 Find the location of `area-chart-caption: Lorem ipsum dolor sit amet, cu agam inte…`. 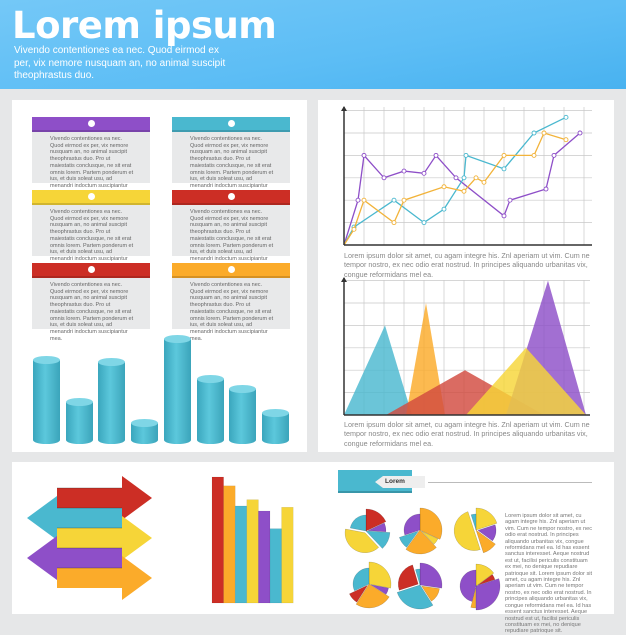

area-chart-caption: Lorem ipsum dolor sit amet, cu agam inte… is located at coordinates (467, 434).